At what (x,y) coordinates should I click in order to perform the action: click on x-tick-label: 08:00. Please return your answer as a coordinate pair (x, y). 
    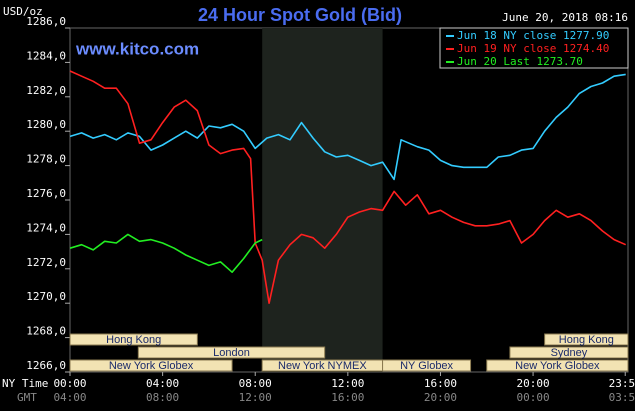
    Looking at the image, I should click on (255, 383).